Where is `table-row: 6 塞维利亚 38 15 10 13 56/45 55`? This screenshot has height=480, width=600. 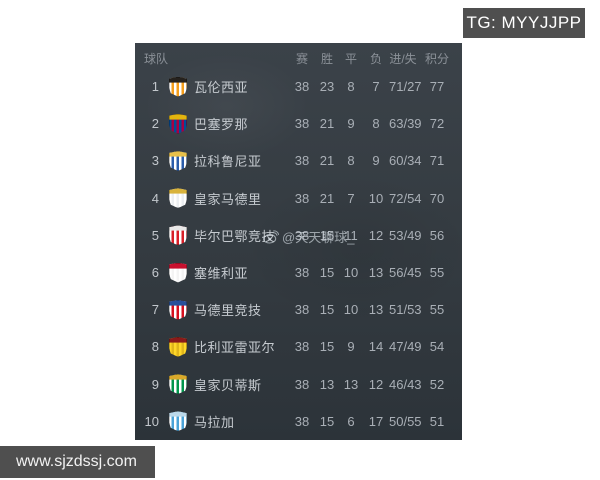 table-row: 6 塞维利亚 38 15 10 13 56/45 55 is located at coordinates (298, 272).